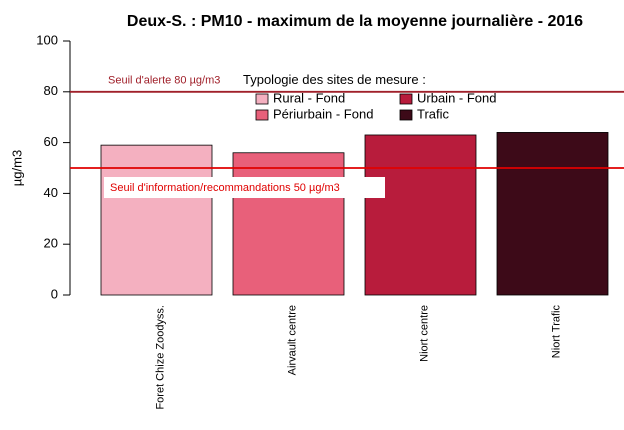 Image resolution: width=624 pixels, height=430 pixels. What do you see at coordinates (47, 39) in the screenshot?
I see `y-tick-label: 100` at bounding box center [47, 39].